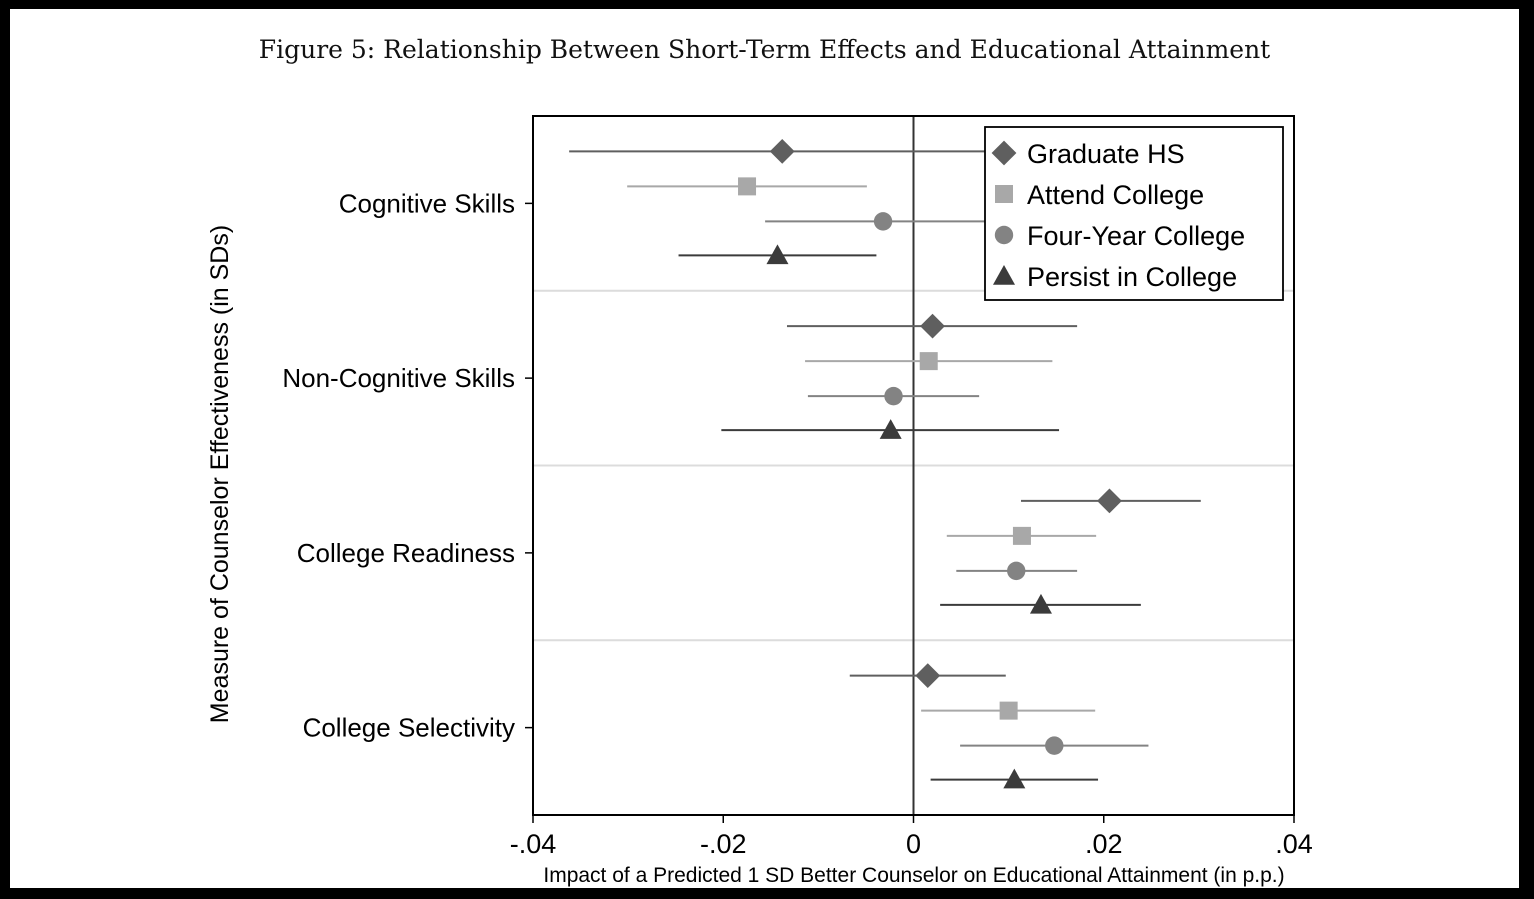 The width and height of the screenshot is (1534, 899). I want to click on x-tick-label: -.02, so click(723, 844).